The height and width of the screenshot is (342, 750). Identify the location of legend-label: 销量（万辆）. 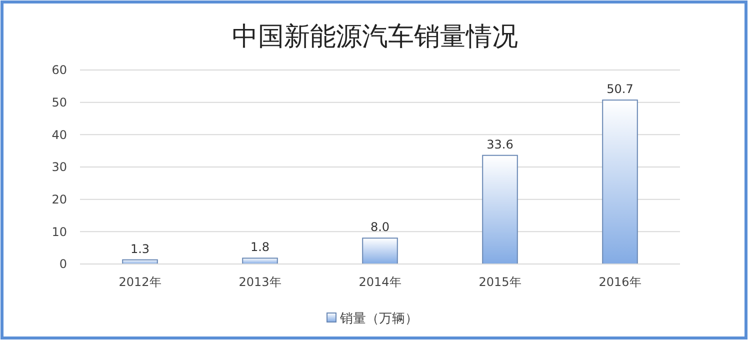
(378, 319).